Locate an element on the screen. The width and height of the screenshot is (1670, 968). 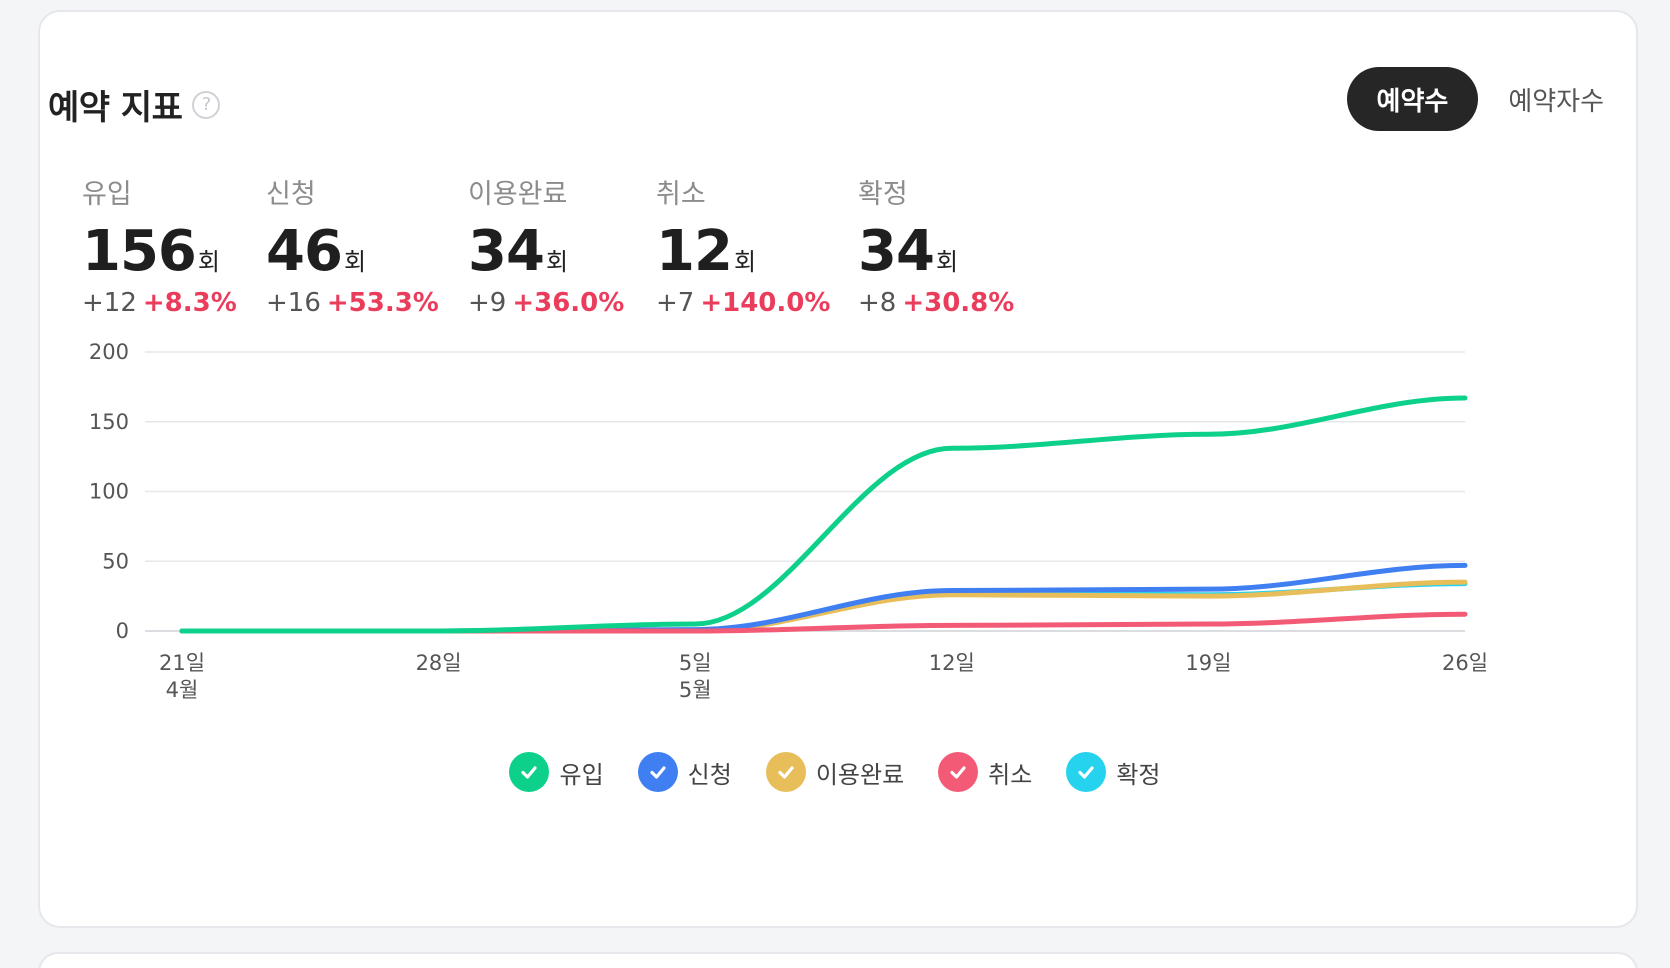
stat-confirmed: 확정 34 회 +8 +30.8% is located at coordinates (936, 245).